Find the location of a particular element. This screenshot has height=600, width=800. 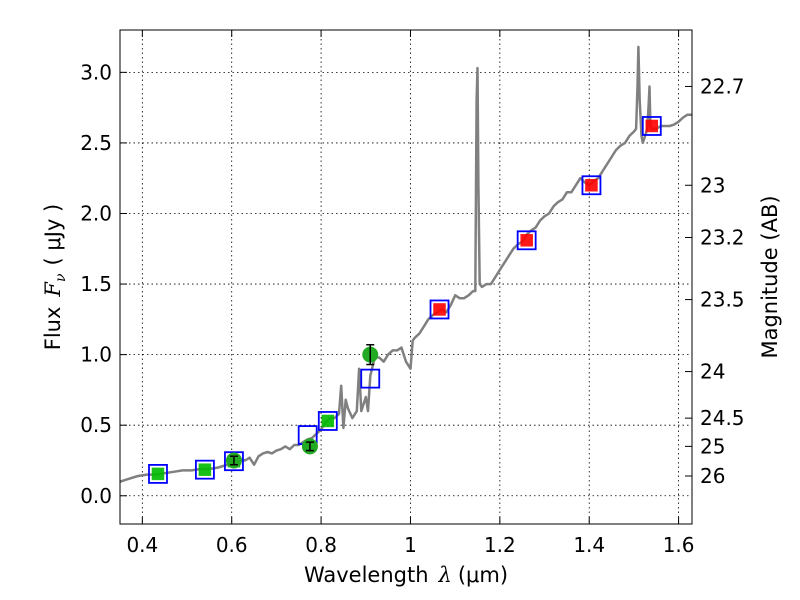

x-tick-label: 1 is located at coordinates (410, 545).